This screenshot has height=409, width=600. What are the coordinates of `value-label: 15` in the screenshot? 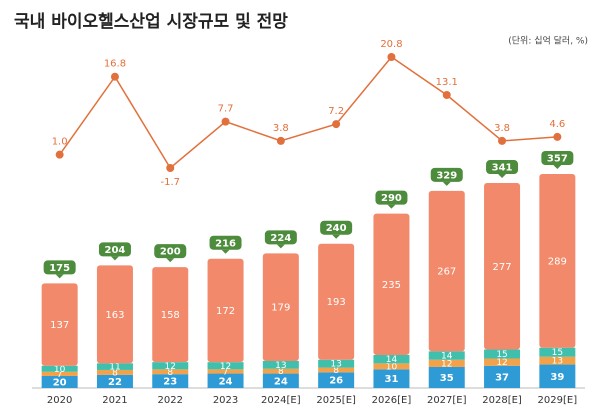 It's located at (501, 355).